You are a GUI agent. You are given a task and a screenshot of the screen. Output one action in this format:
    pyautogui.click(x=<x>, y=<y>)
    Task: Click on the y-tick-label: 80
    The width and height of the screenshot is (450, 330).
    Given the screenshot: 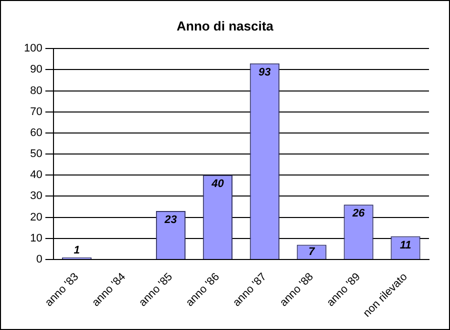 What is the action you would take?
    pyautogui.click(x=36, y=90)
    